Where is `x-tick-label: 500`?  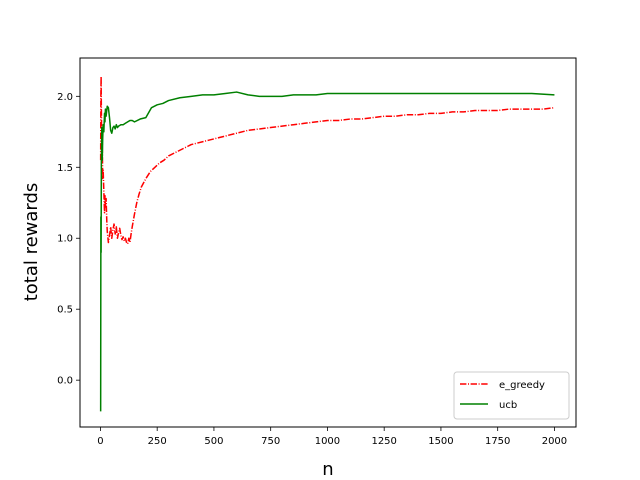 x-tick-label: 500 is located at coordinates (213, 441).